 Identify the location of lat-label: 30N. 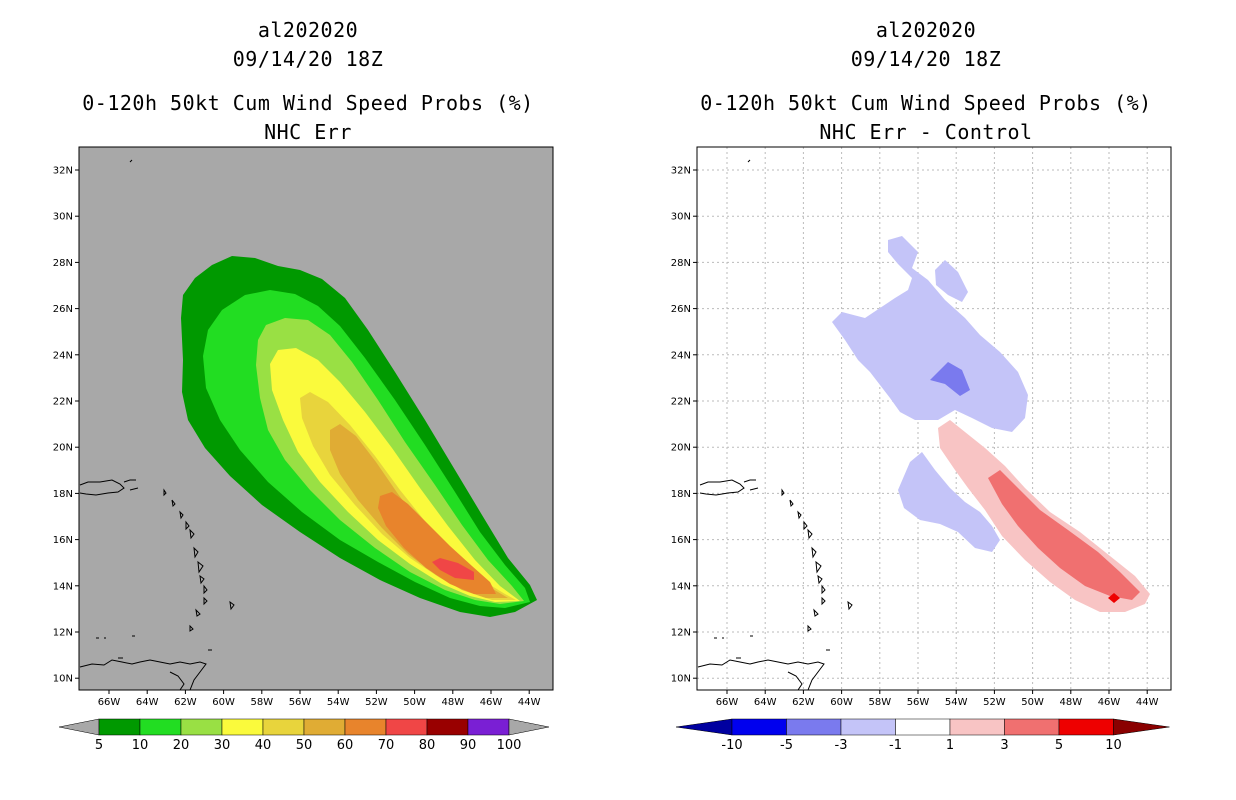
(681, 217).